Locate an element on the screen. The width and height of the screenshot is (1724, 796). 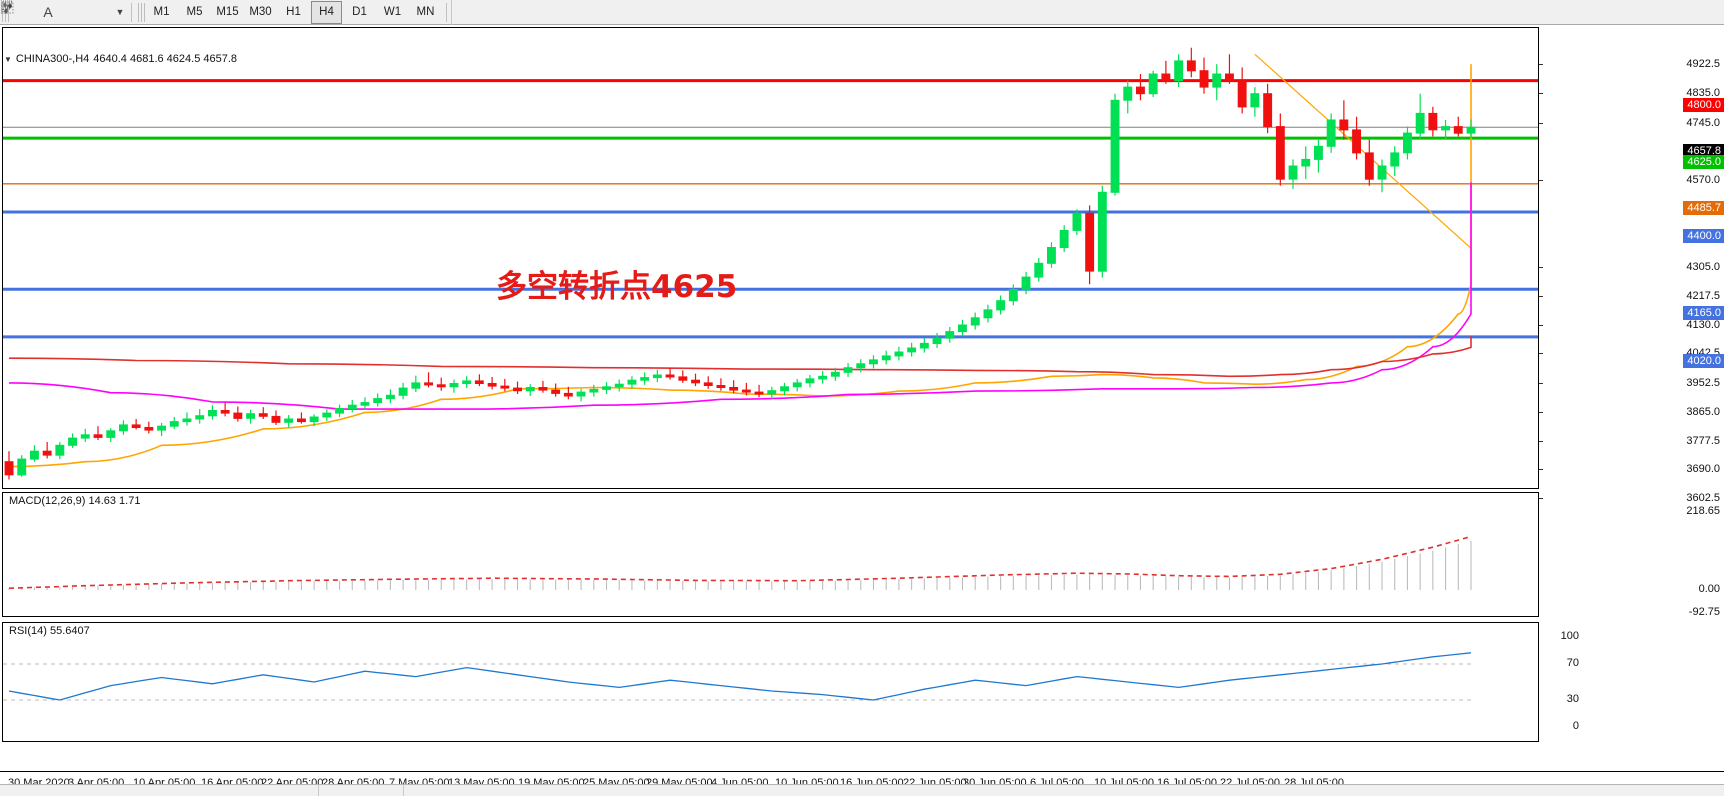
price-tick-4745-0: 4745.0 is located at coordinates (1703, 122).